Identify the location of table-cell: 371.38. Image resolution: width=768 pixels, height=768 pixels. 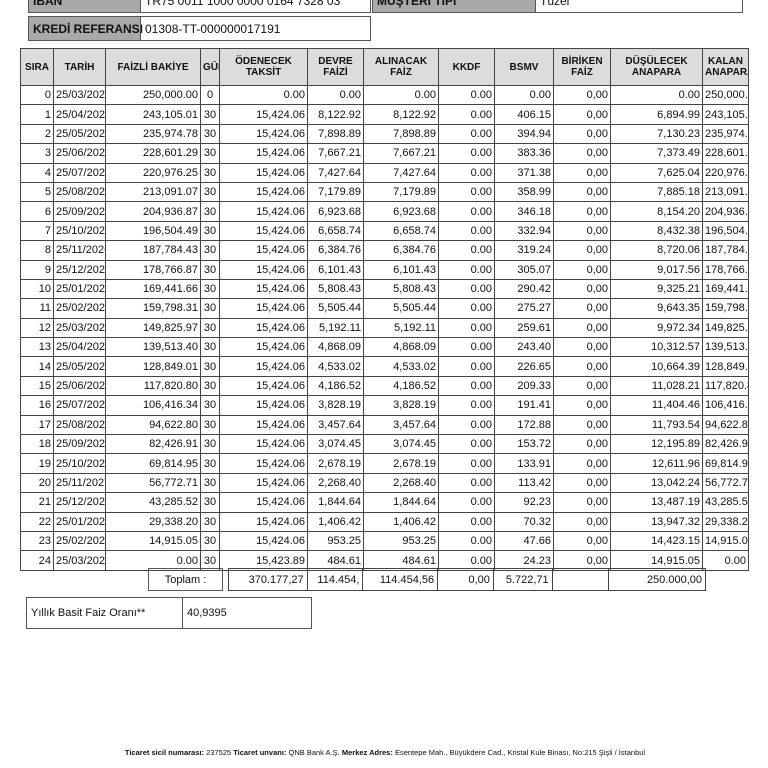
(524, 172).